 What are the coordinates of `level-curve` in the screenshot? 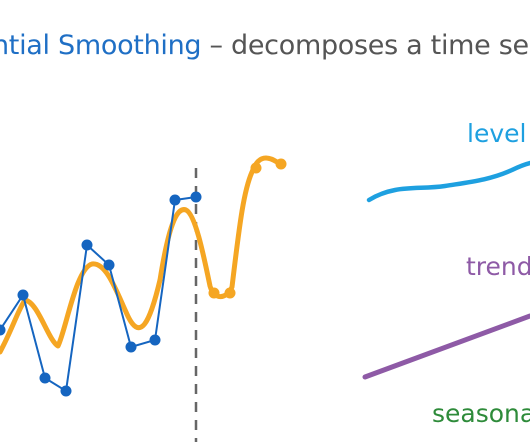 It's located at (448, 181).